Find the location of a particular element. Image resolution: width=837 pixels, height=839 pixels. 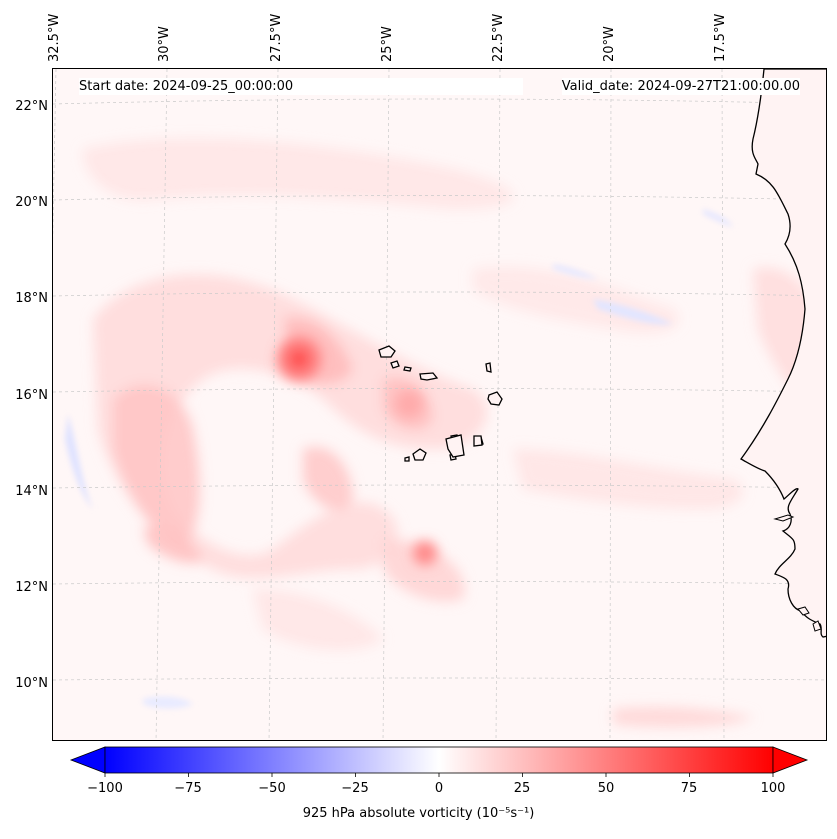

lat-label: 18°N is located at coordinates (31, 298).